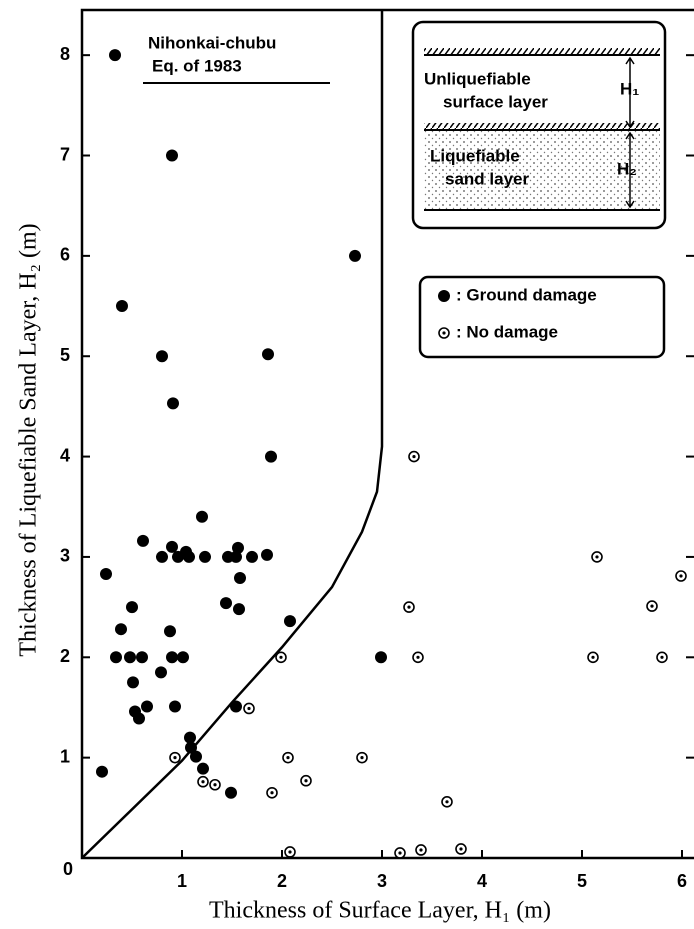 The width and height of the screenshot is (694, 929). Describe the element at coordinates (65, 154) in the screenshot. I see `y-tick-label: 7` at that location.